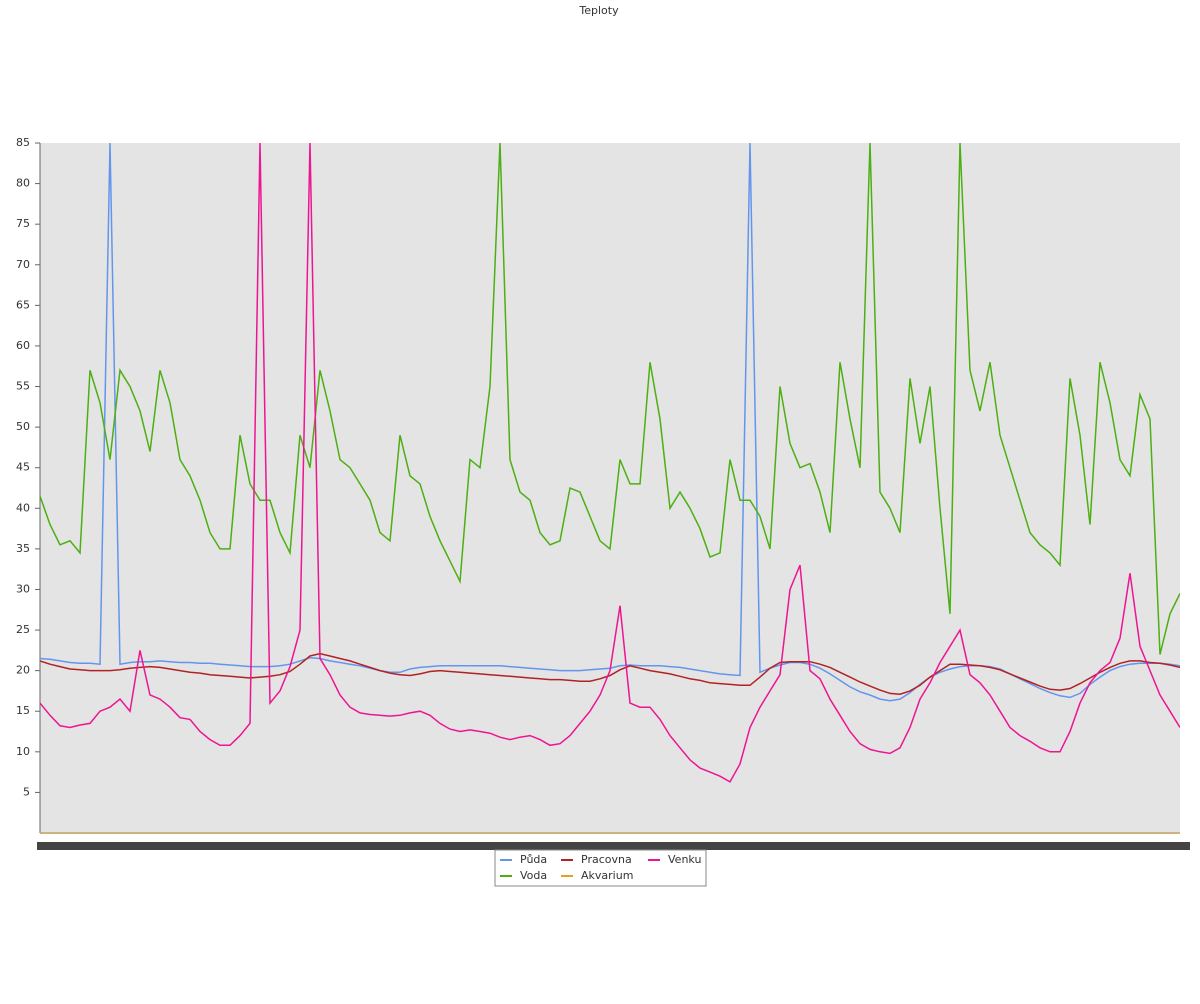 Image resolution: width=1200 pixels, height=1004 pixels. Describe the element at coordinates (610, 673) in the screenshot. I see `series-line` at that location.